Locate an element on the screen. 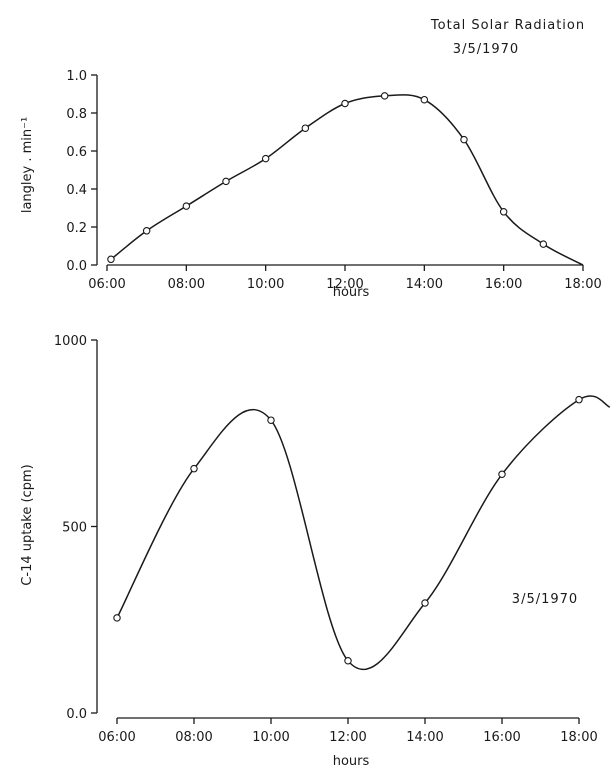 The height and width of the screenshot is (773, 610). y-tick-label: 1000 is located at coordinates (70, 341).